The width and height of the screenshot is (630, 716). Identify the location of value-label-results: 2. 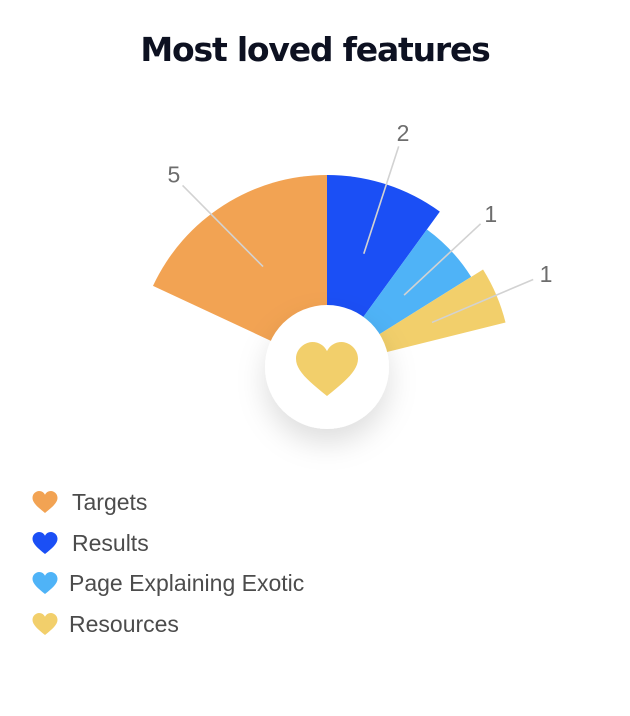
(403, 133).